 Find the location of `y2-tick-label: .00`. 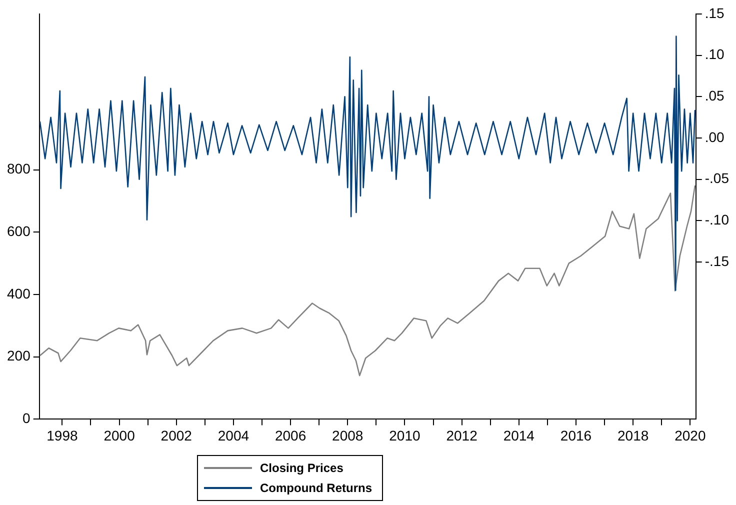

y2-tick-label: .00 is located at coordinates (714, 136).